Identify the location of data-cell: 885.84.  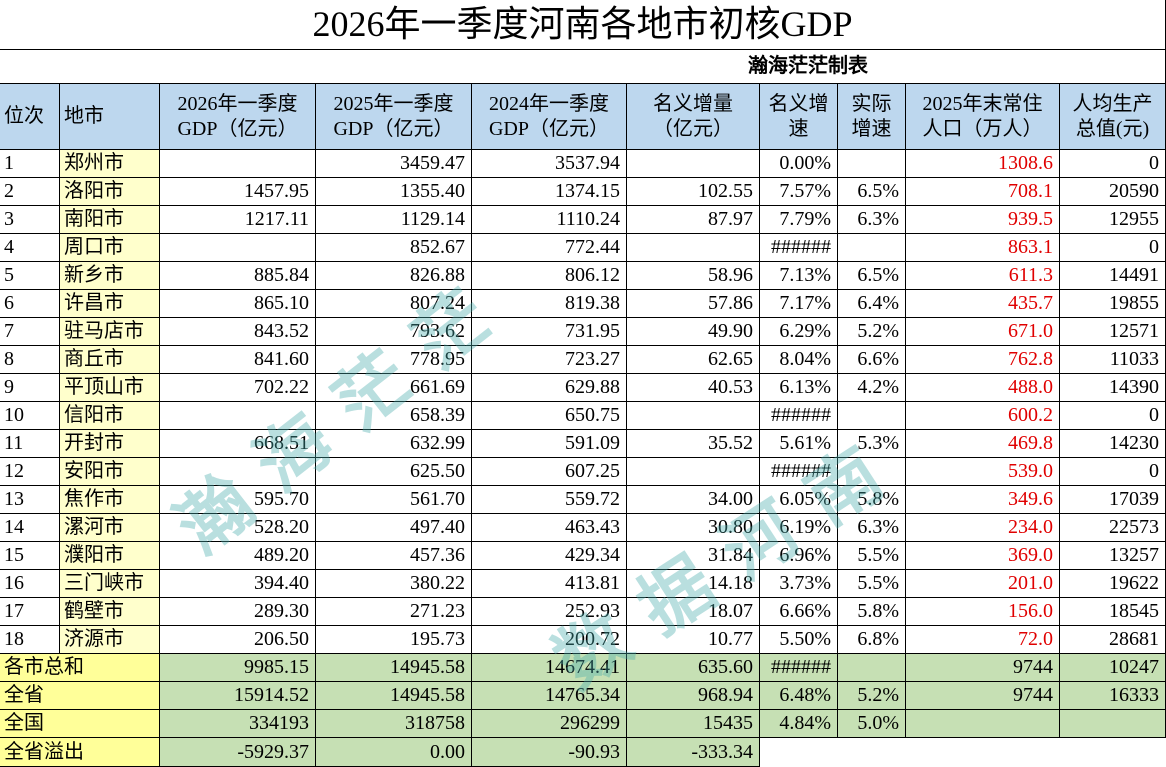
(238, 276).